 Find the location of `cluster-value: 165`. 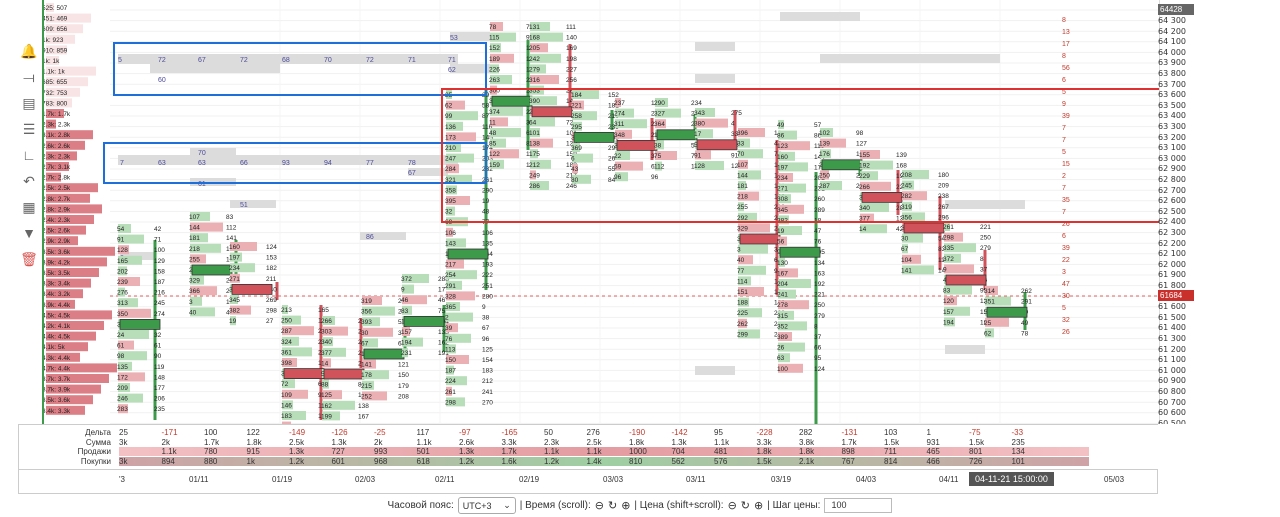

cluster-value: 165 is located at coordinates (323, 310).